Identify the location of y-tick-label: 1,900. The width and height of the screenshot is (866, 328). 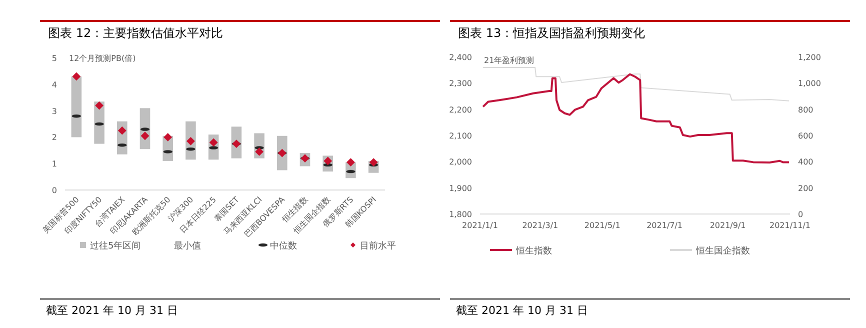
(460, 188).